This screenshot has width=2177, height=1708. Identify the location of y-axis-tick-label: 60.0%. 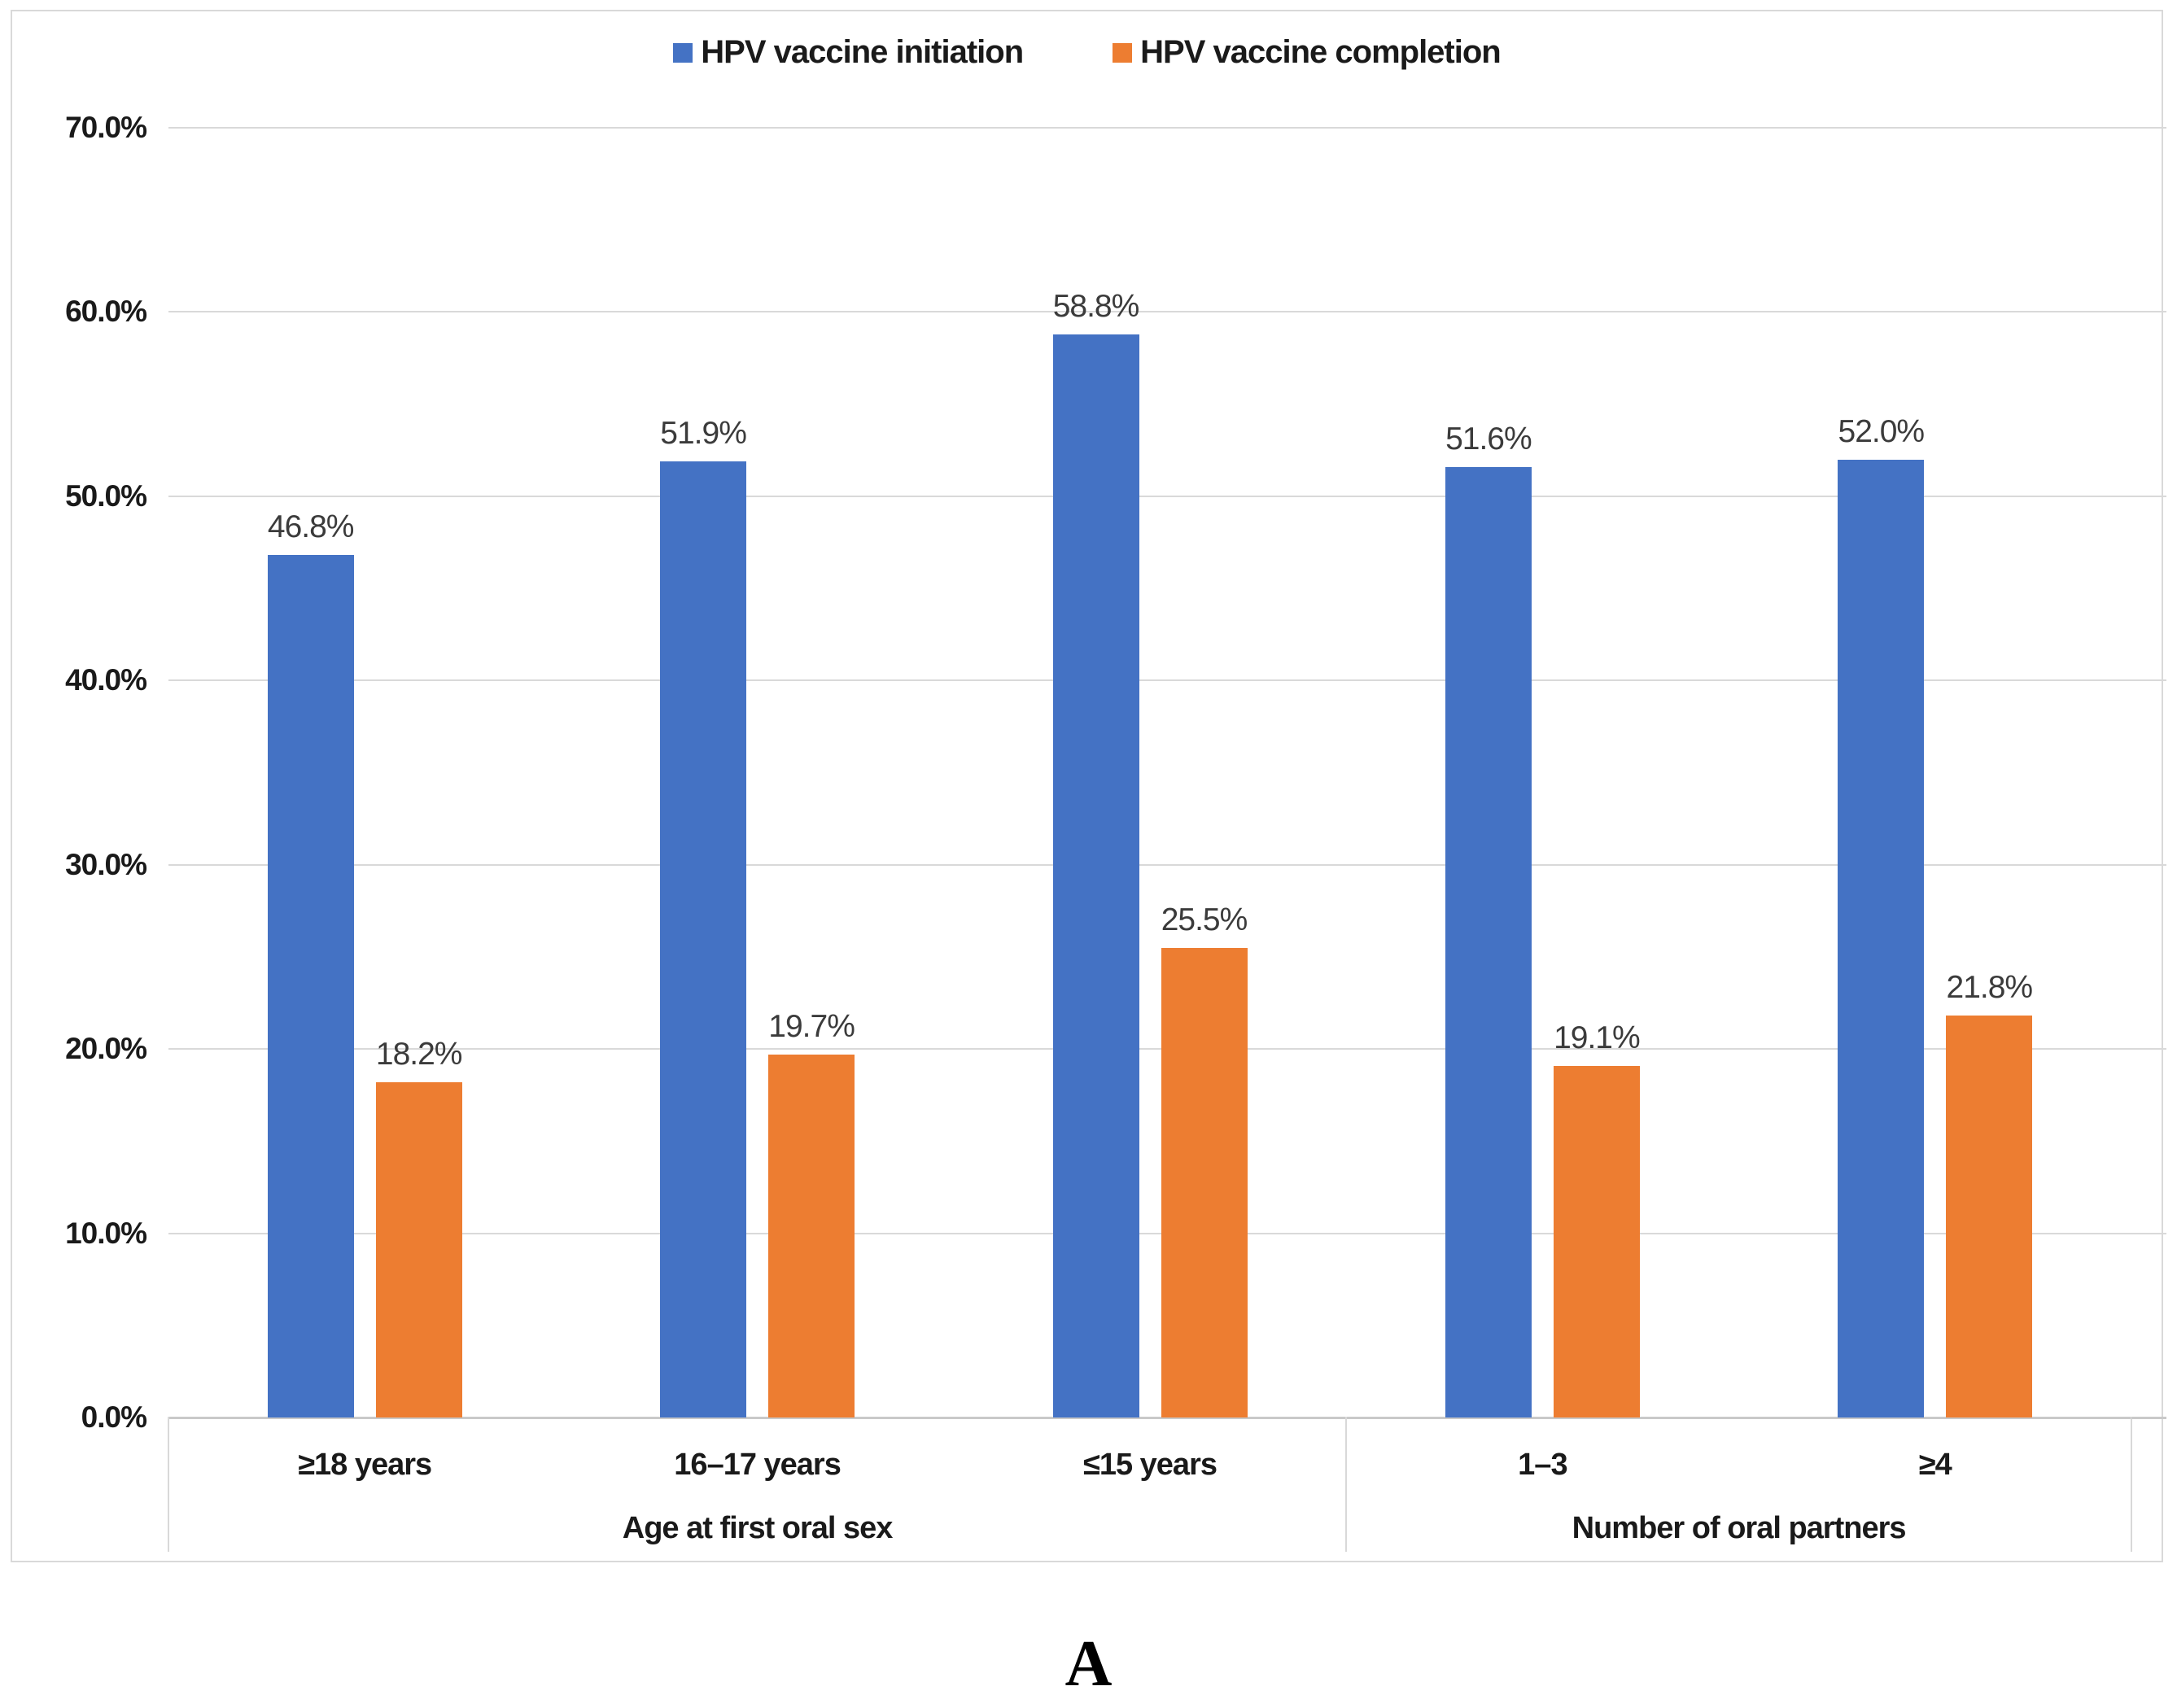
(106, 312).